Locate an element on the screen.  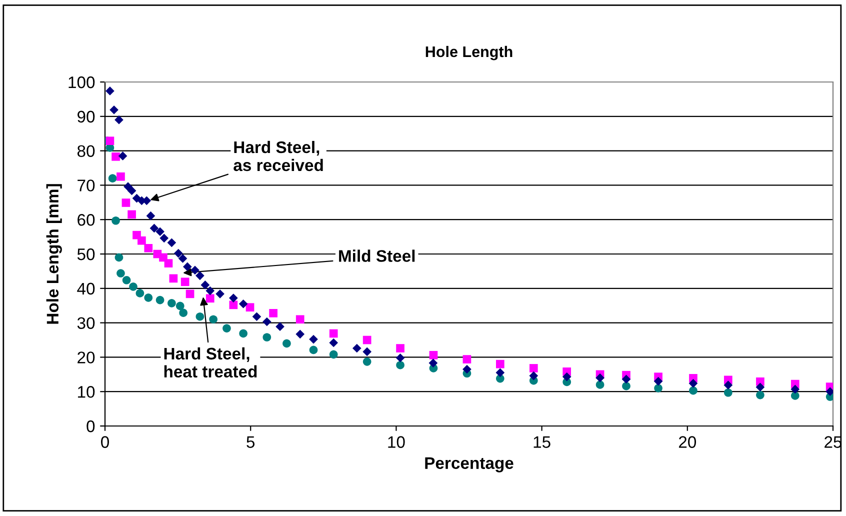
y-tick-label: 80 is located at coordinates (86, 151).